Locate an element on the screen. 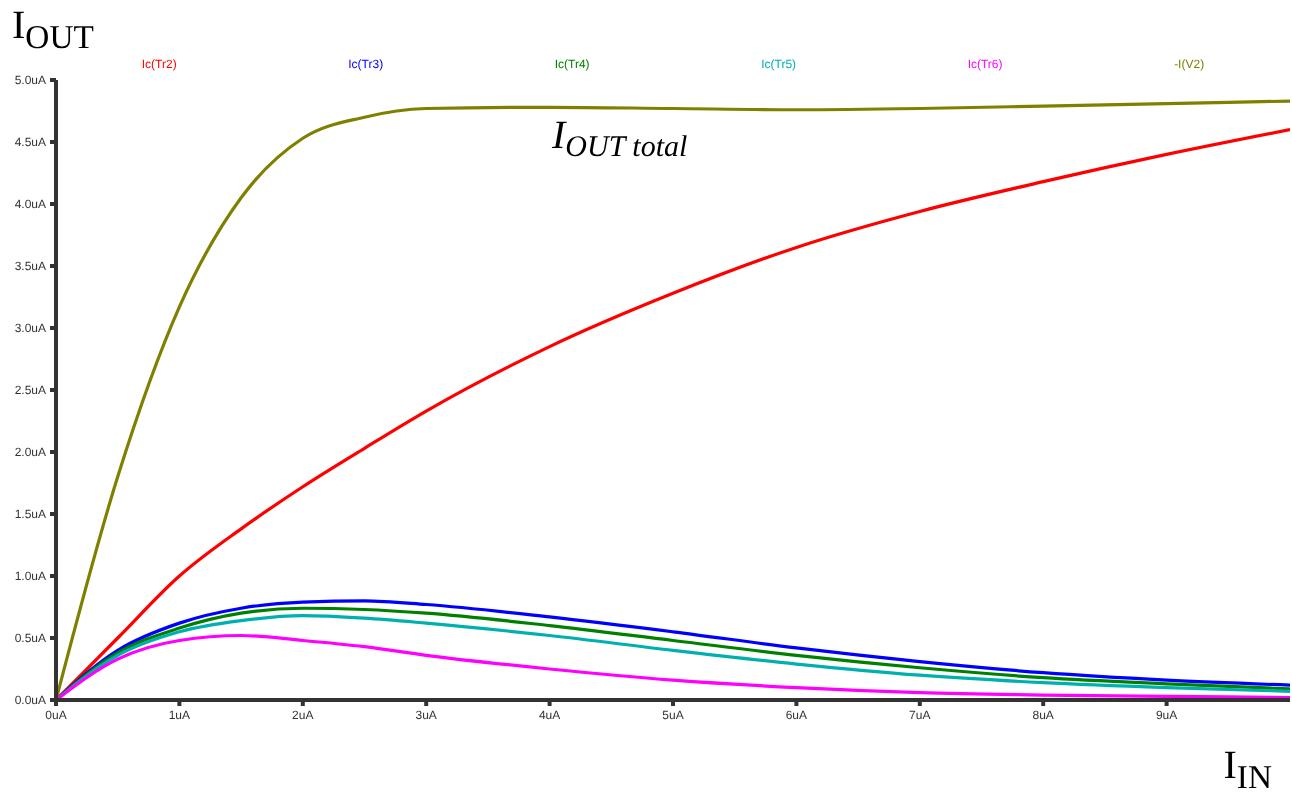 The width and height of the screenshot is (1292, 812). annotation: I$_{OUT total}$ is located at coordinates (619, 139).